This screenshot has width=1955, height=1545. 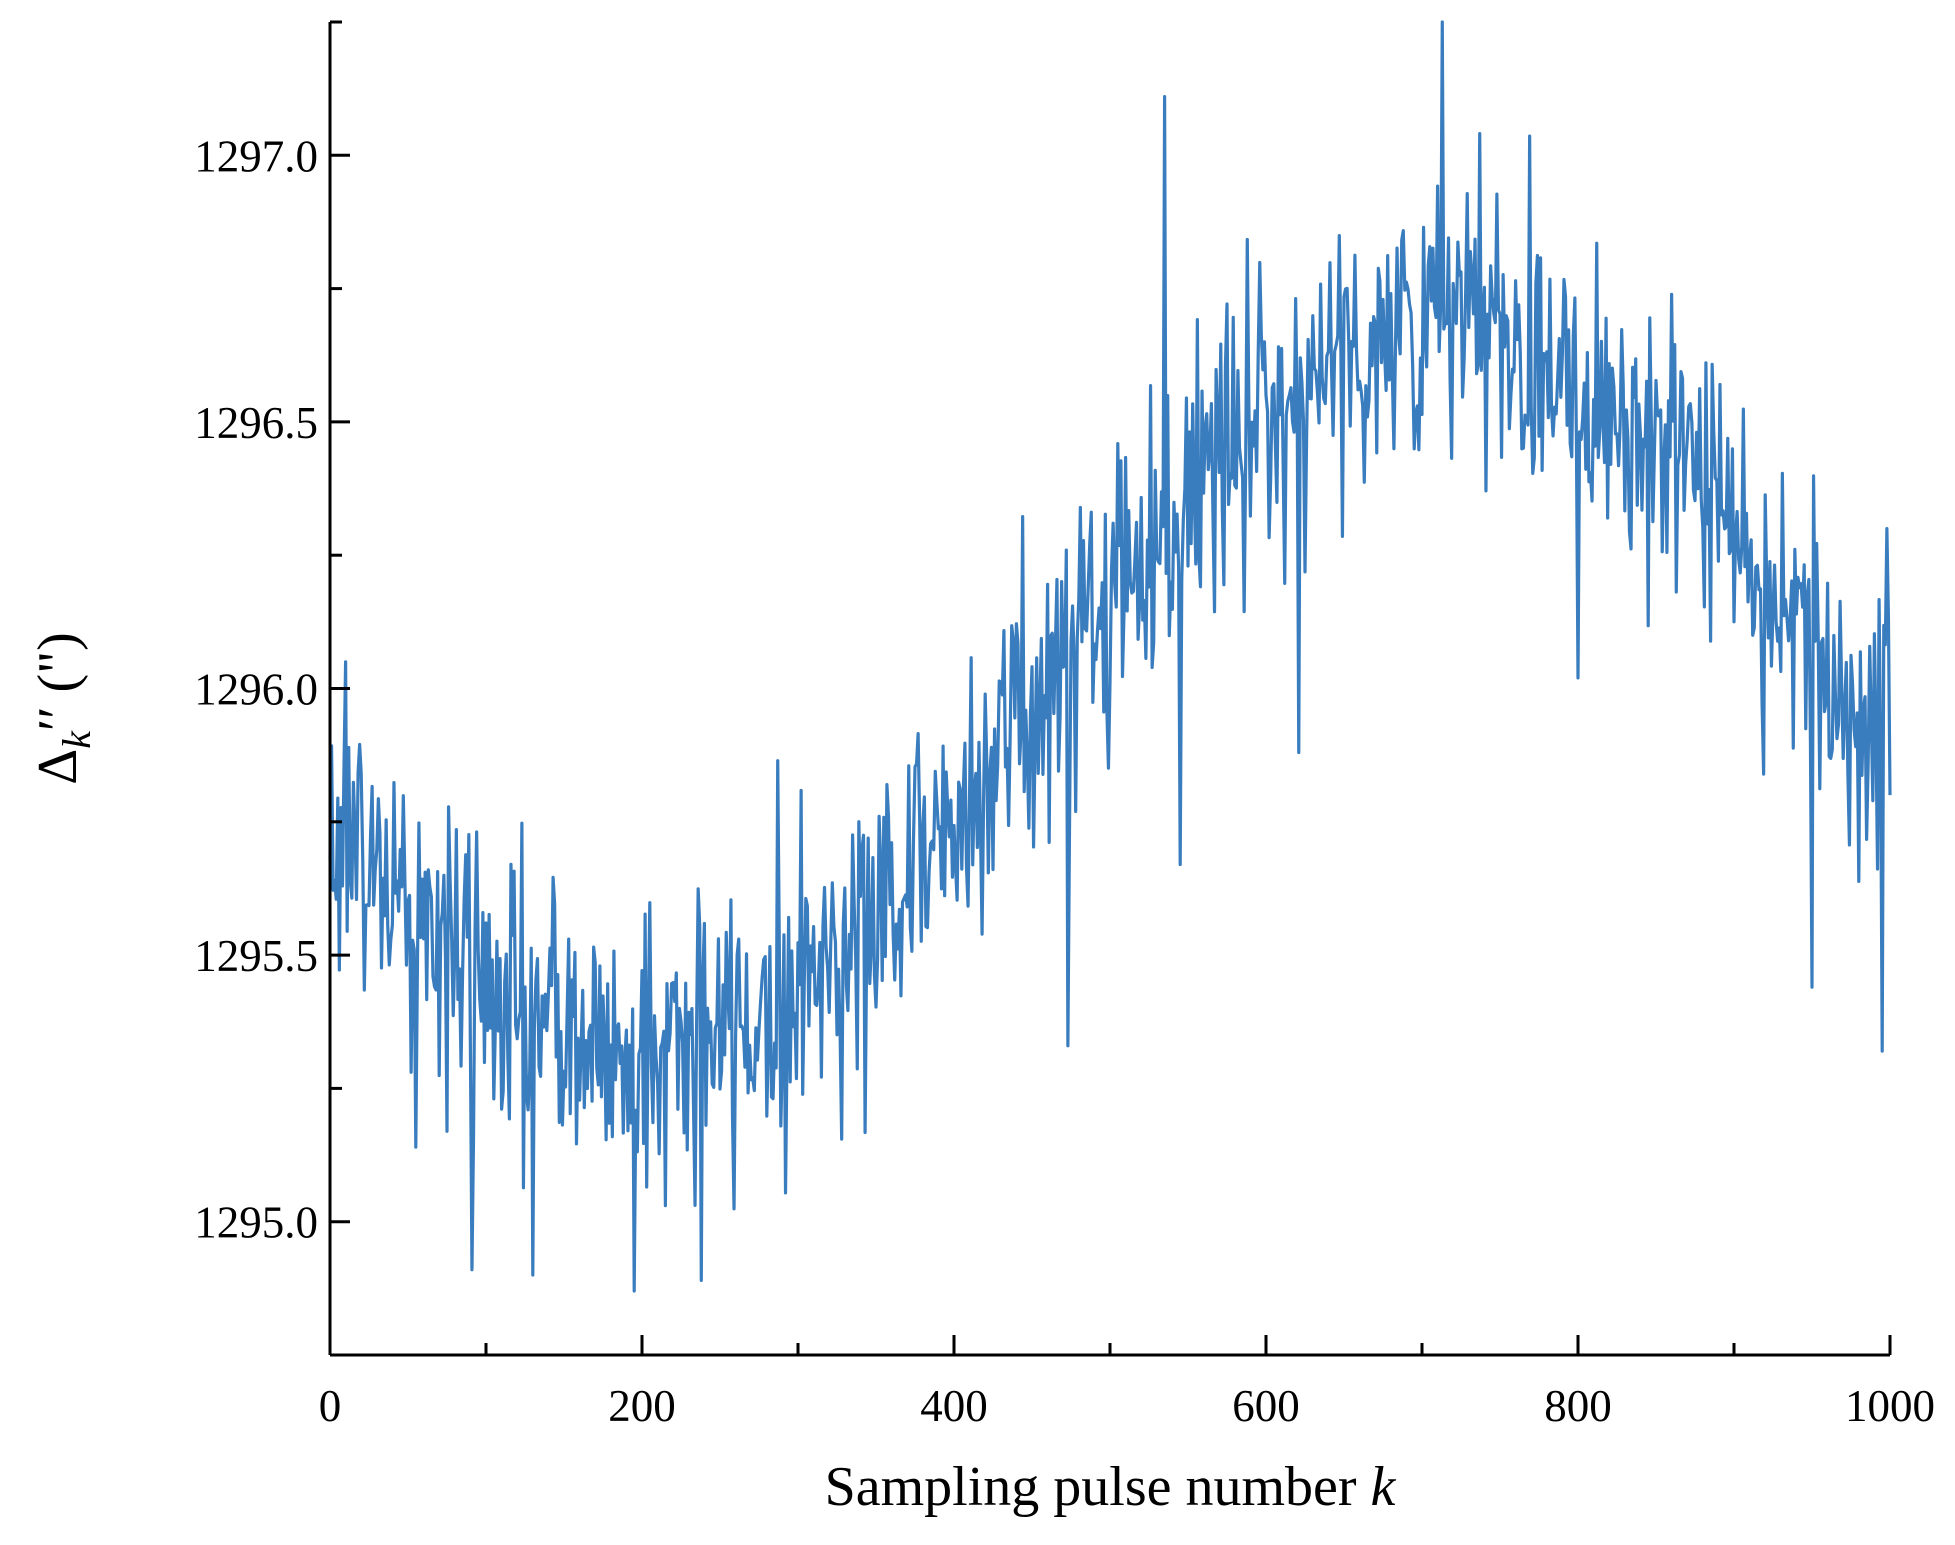 I want to click on y-axis-title-subscript: k, so click(x=76, y=739).